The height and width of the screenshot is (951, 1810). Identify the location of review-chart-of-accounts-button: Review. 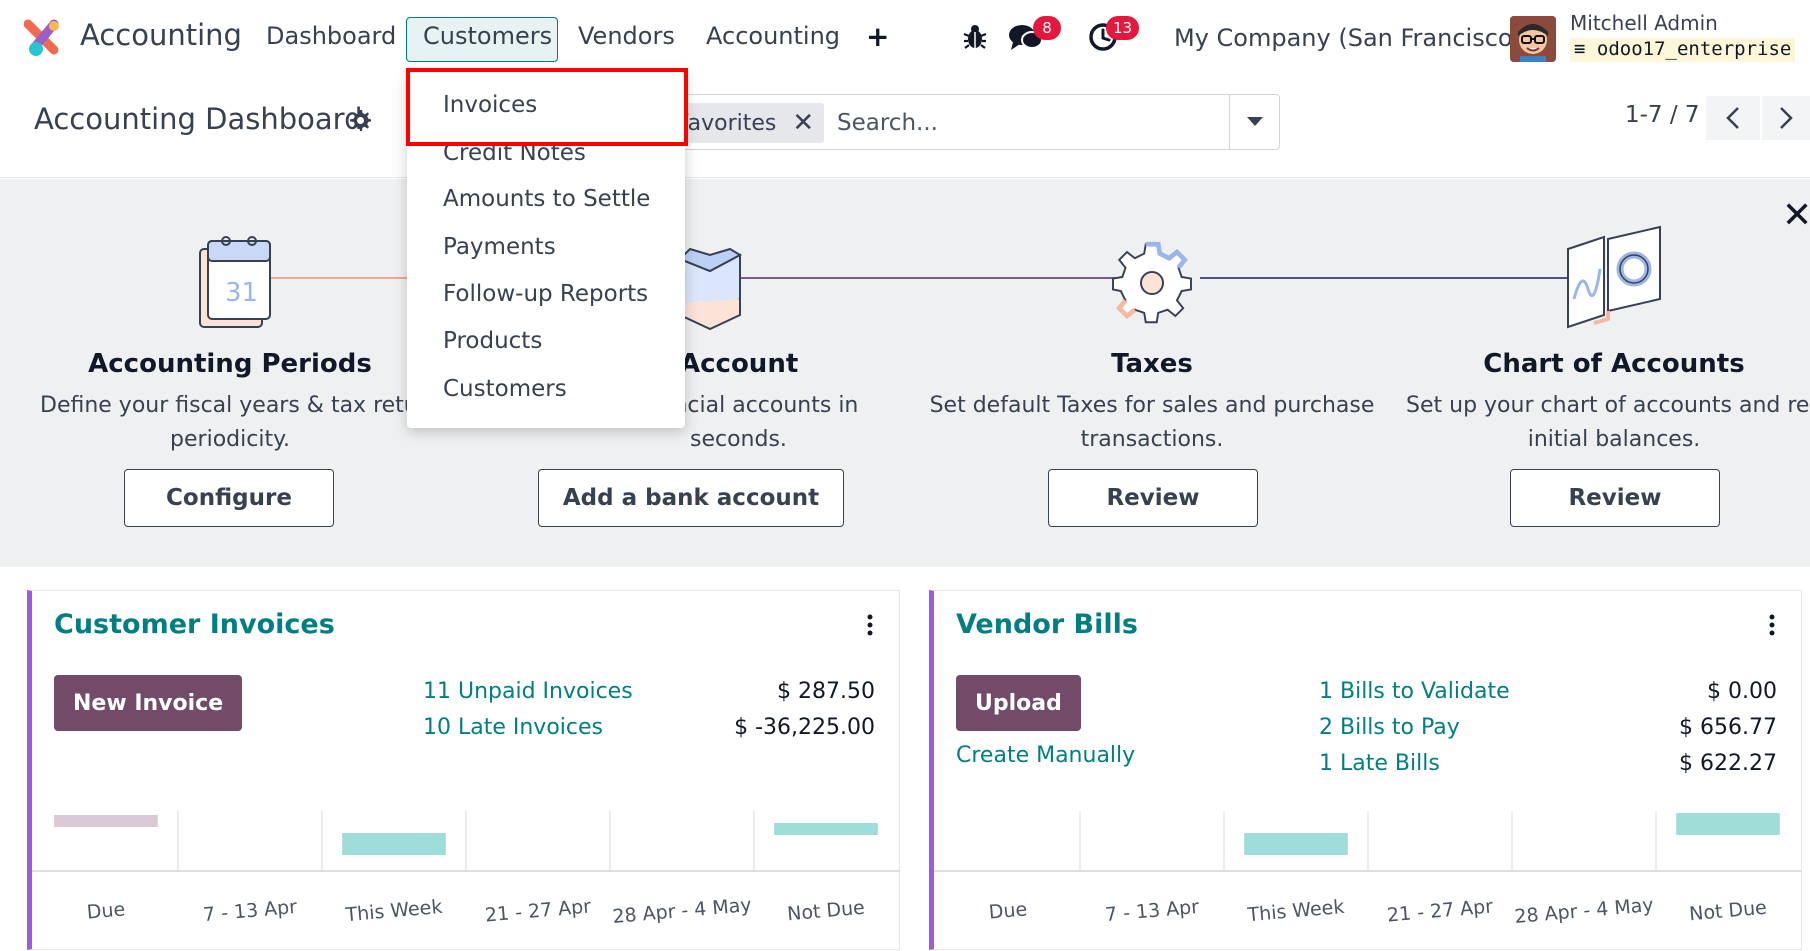
(1615, 498).